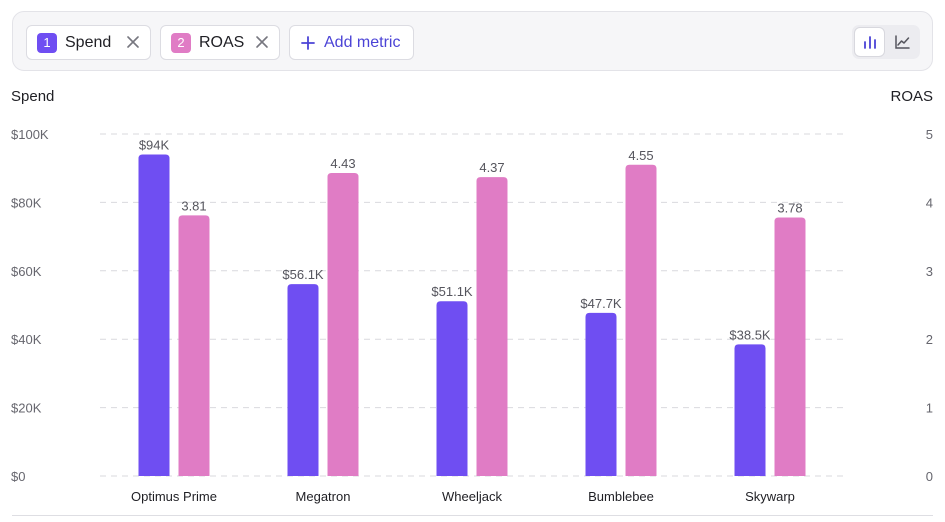  I want to click on data-label: 4.55, so click(640, 155).